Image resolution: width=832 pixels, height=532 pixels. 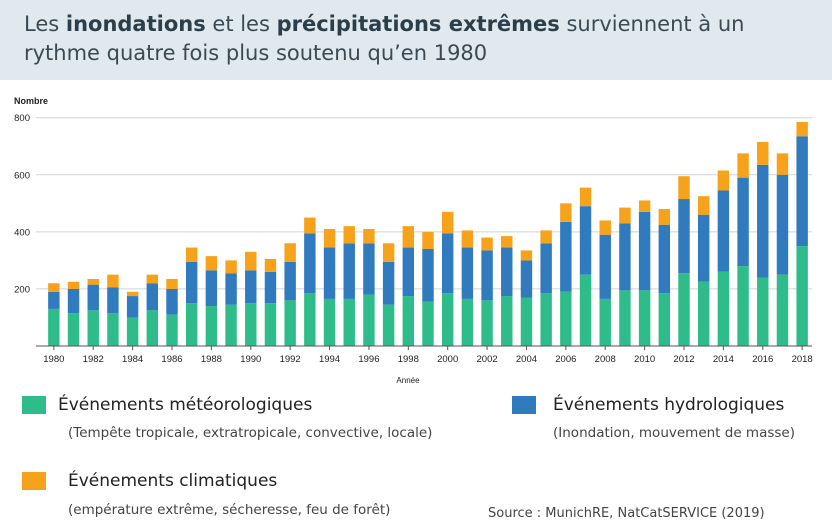 What do you see at coordinates (605, 359) in the screenshot?
I see `x-tick-label-2008: 2008` at bounding box center [605, 359].